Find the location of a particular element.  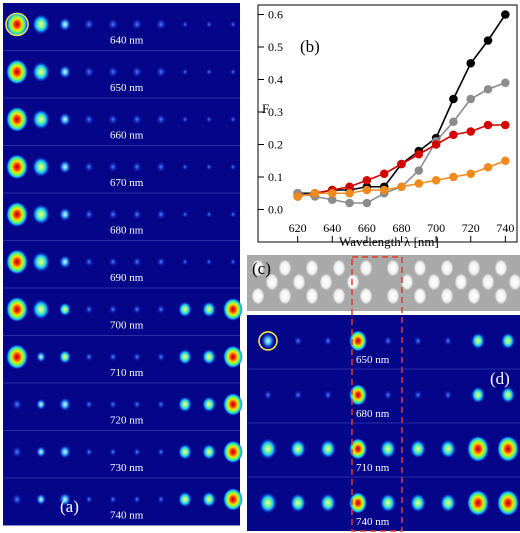

wavelength-label: 670 nm is located at coordinates (127, 183).